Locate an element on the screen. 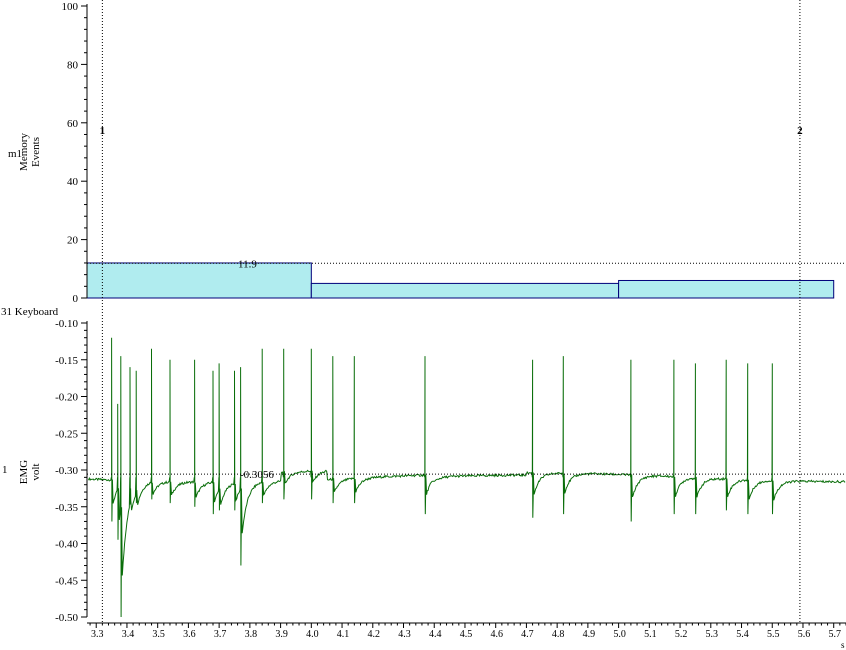 The image size is (846, 650). x-tick-label: 3.6 is located at coordinates (189, 634).